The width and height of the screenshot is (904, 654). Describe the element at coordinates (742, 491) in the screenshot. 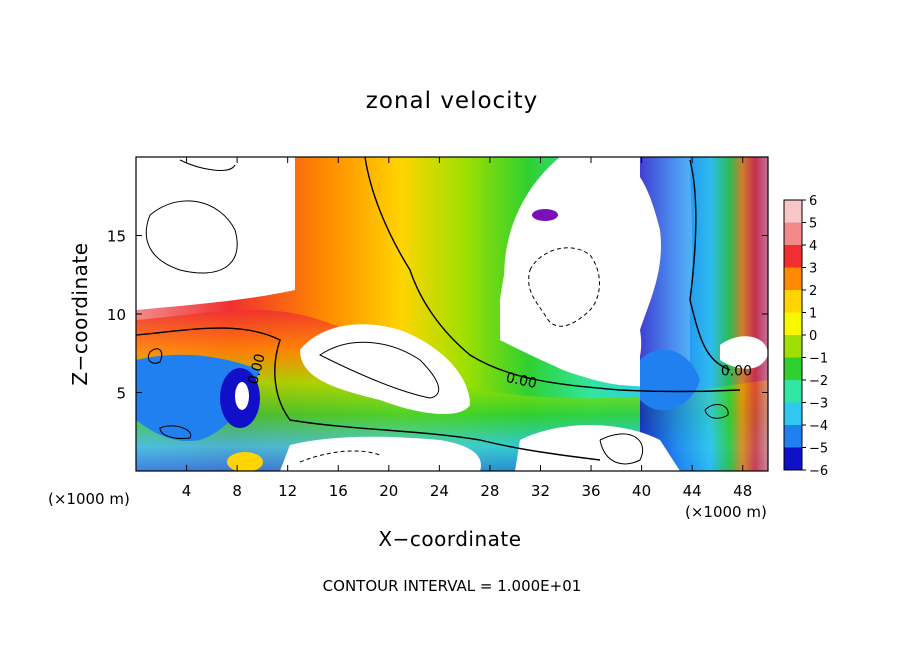

I see `x-tick-label: 48` at that location.